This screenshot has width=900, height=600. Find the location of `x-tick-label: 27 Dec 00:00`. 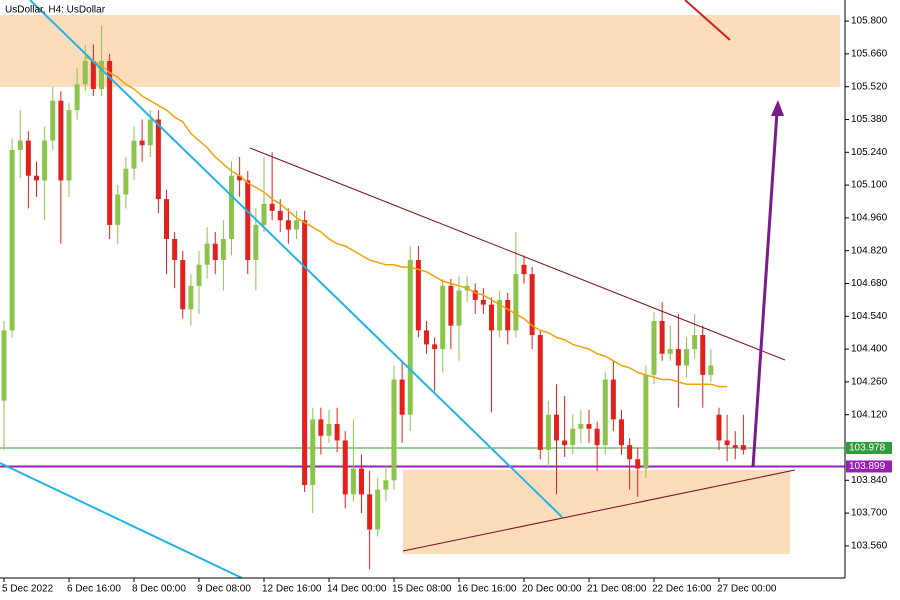

x-tick-label: 27 Dec 00:00 is located at coordinates (747, 589).